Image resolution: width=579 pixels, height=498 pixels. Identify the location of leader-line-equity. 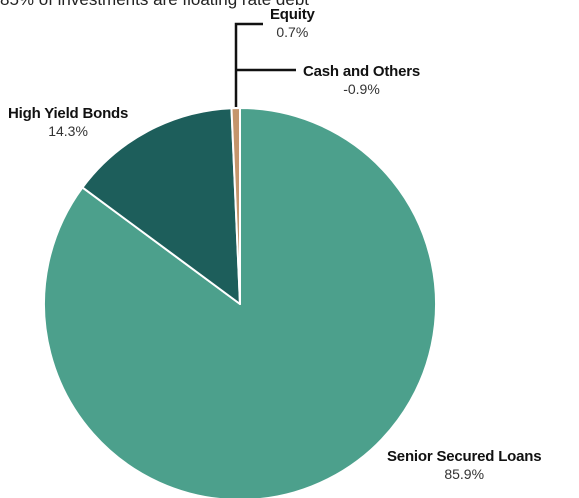
(248, 64).